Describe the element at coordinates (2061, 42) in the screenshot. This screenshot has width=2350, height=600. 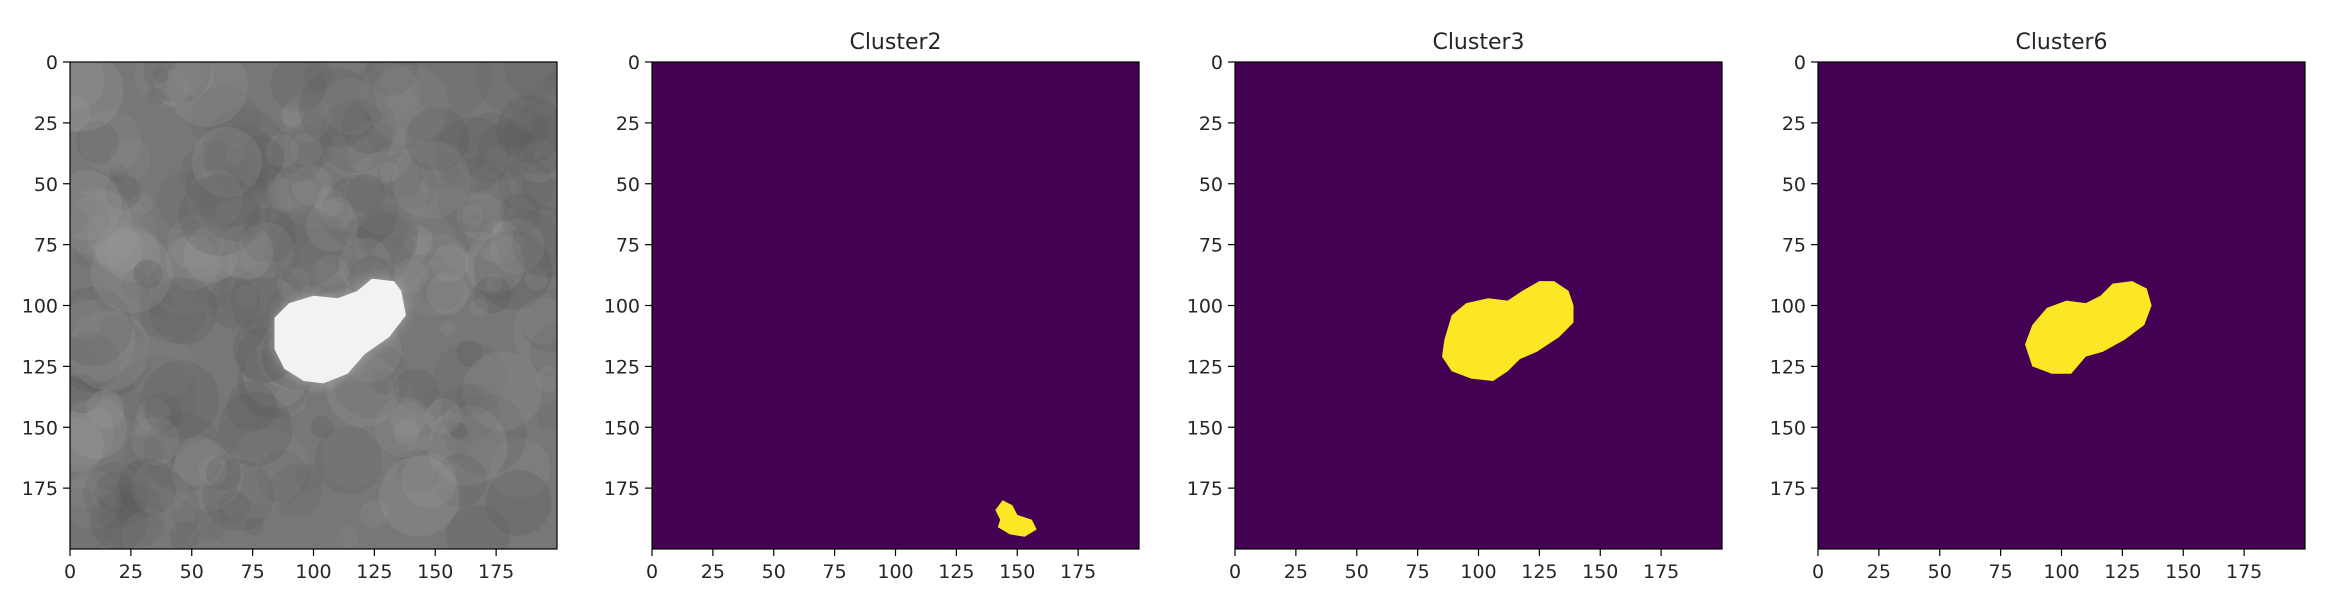
I see `panel-title: Cluster6` at that location.